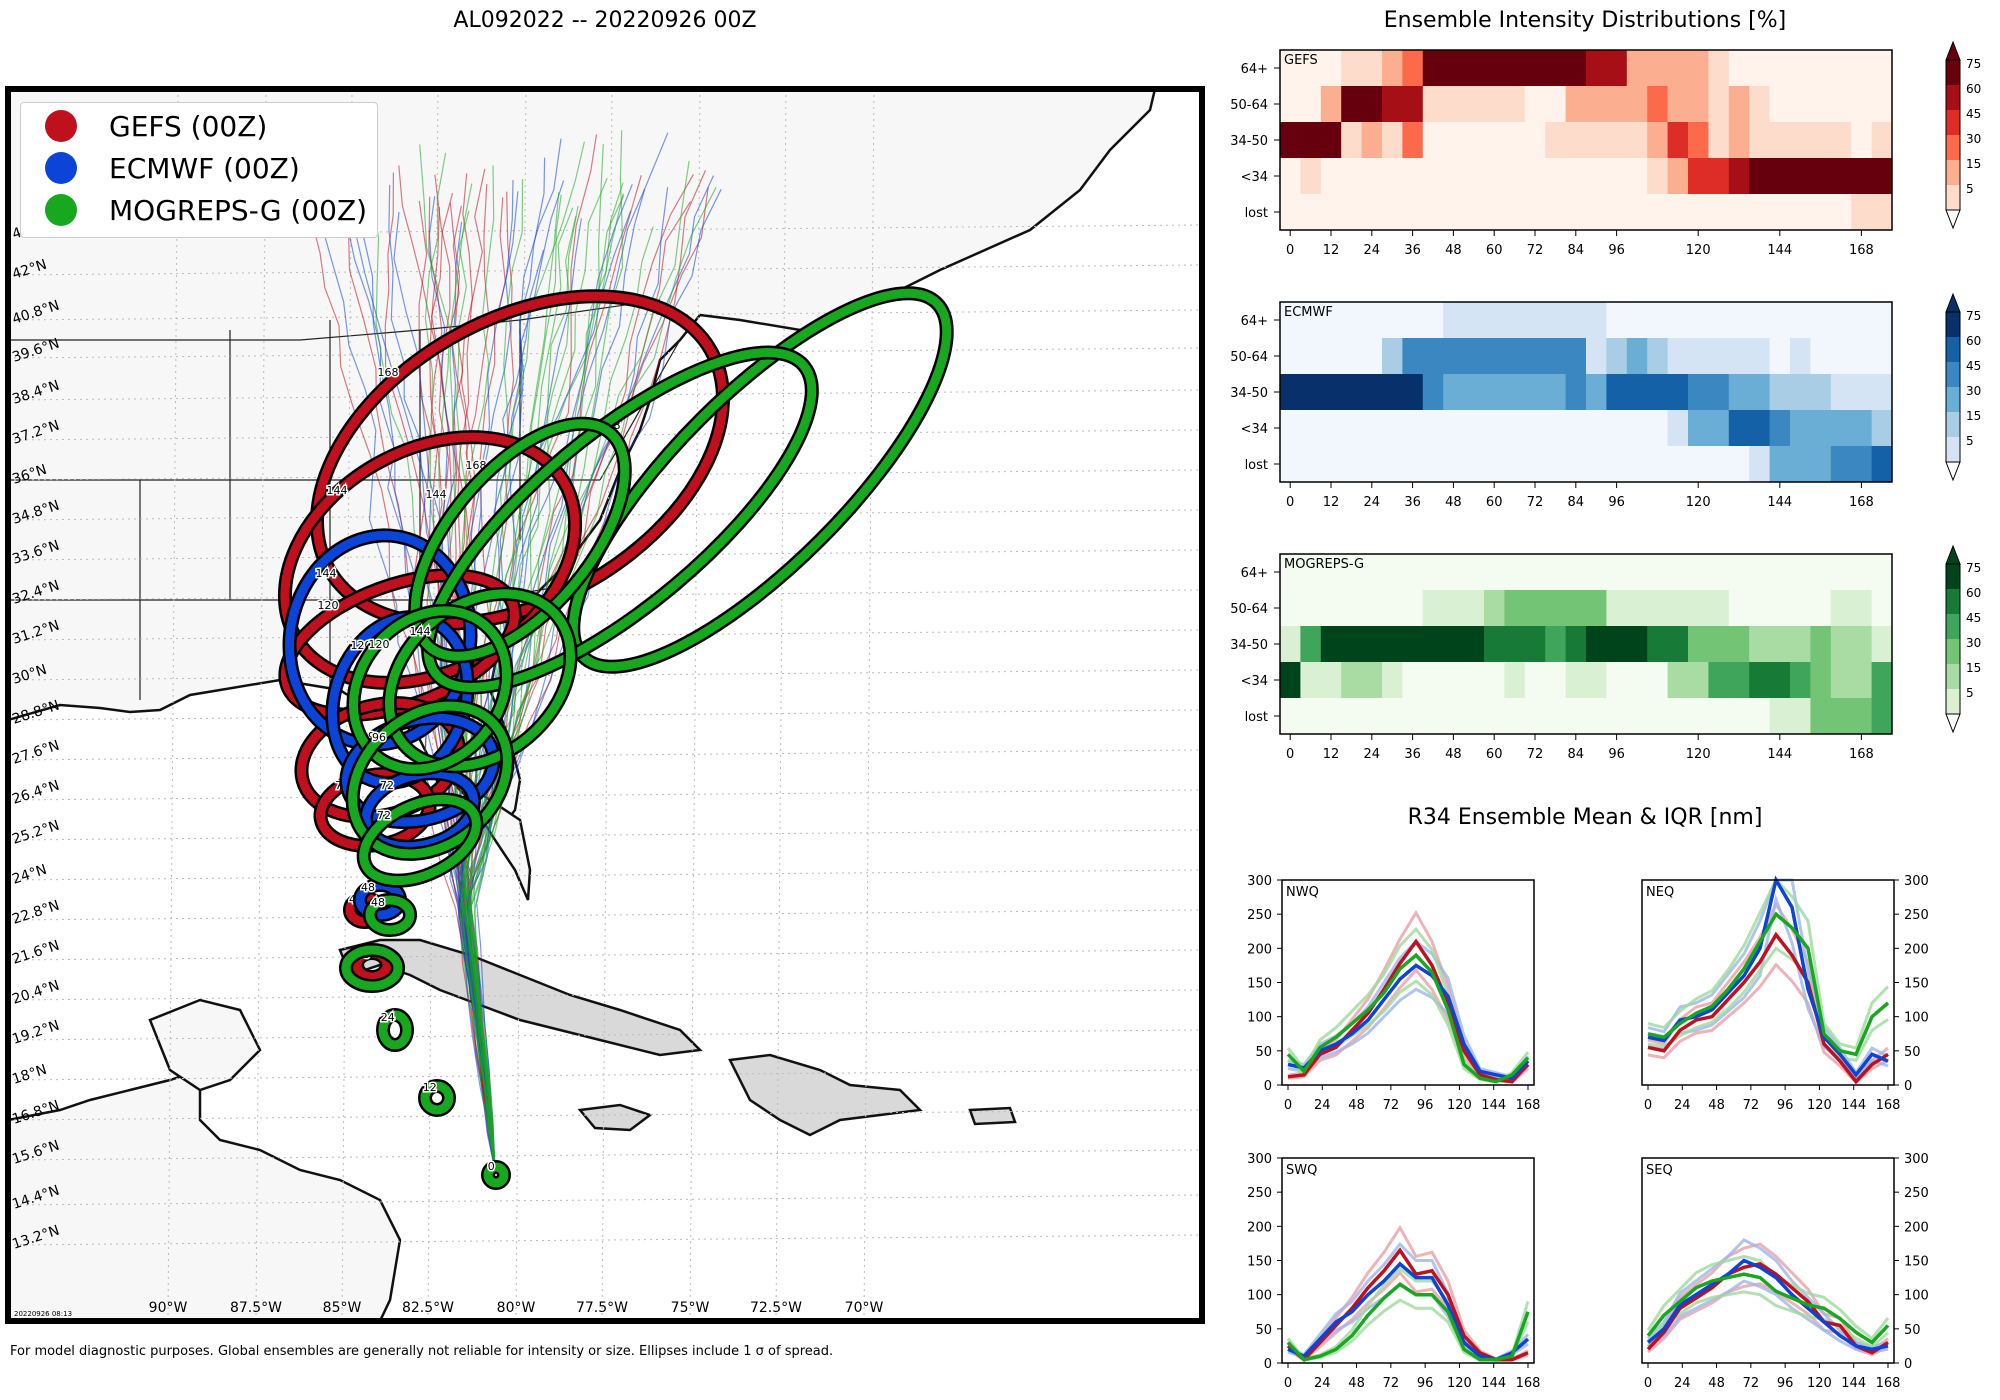  Describe the element at coordinates (1249, 645) in the screenshot. I see `row-label: 34-50` at that location.